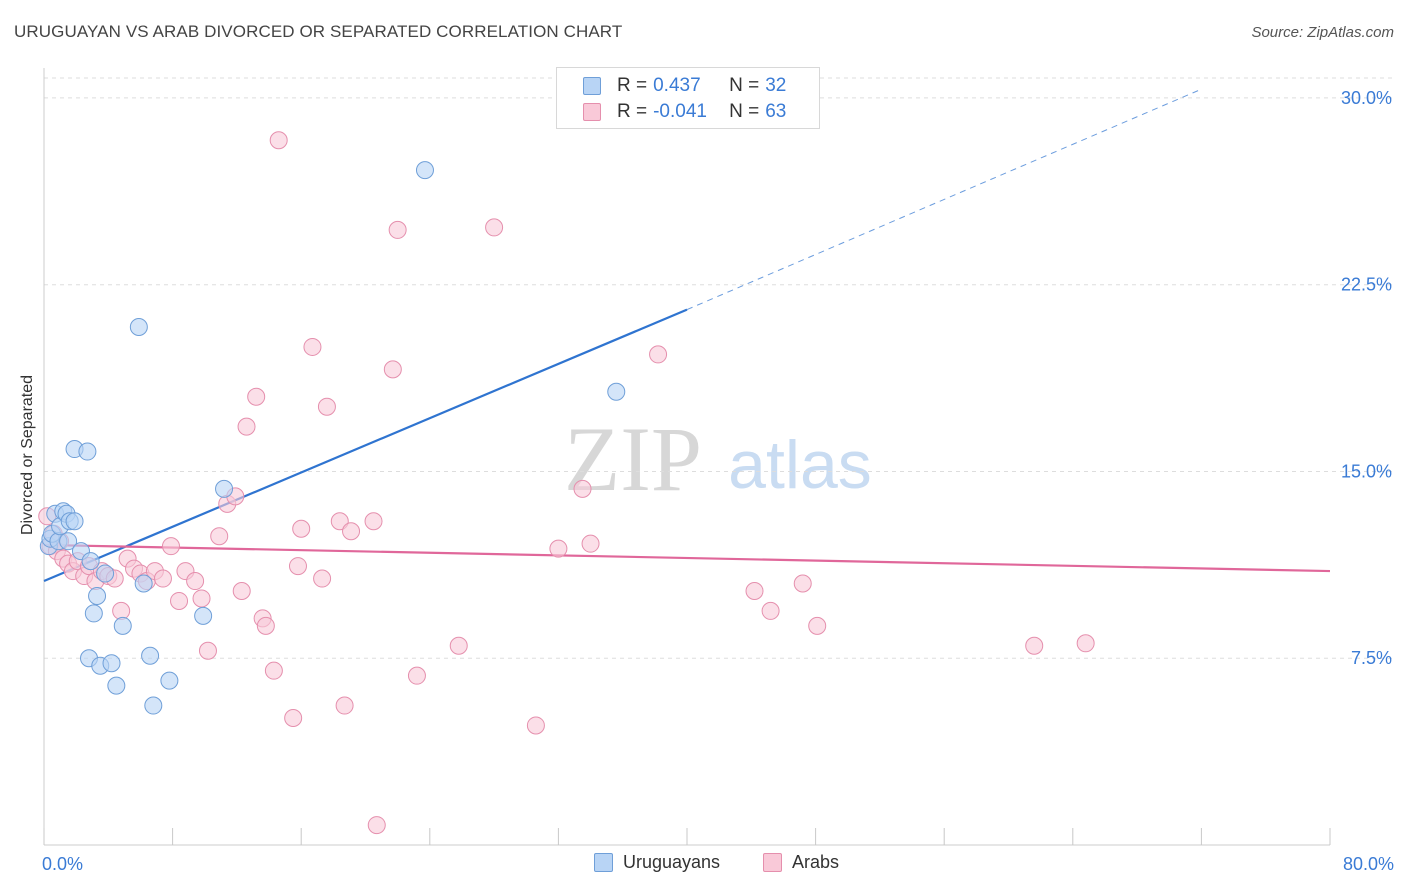 The image size is (1406, 892). Describe the element at coordinates (718, 459) in the screenshot. I see `watermark: ZIP atlas` at that location.